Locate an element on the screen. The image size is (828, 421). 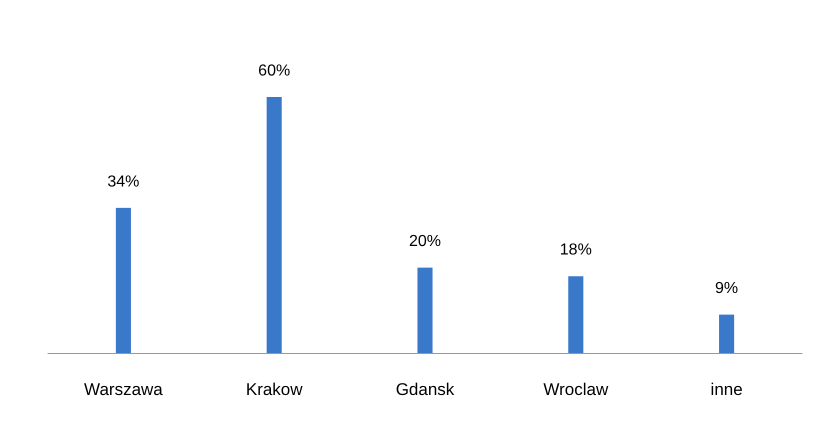
x-tick-label: Krakow is located at coordinates (275, 389).